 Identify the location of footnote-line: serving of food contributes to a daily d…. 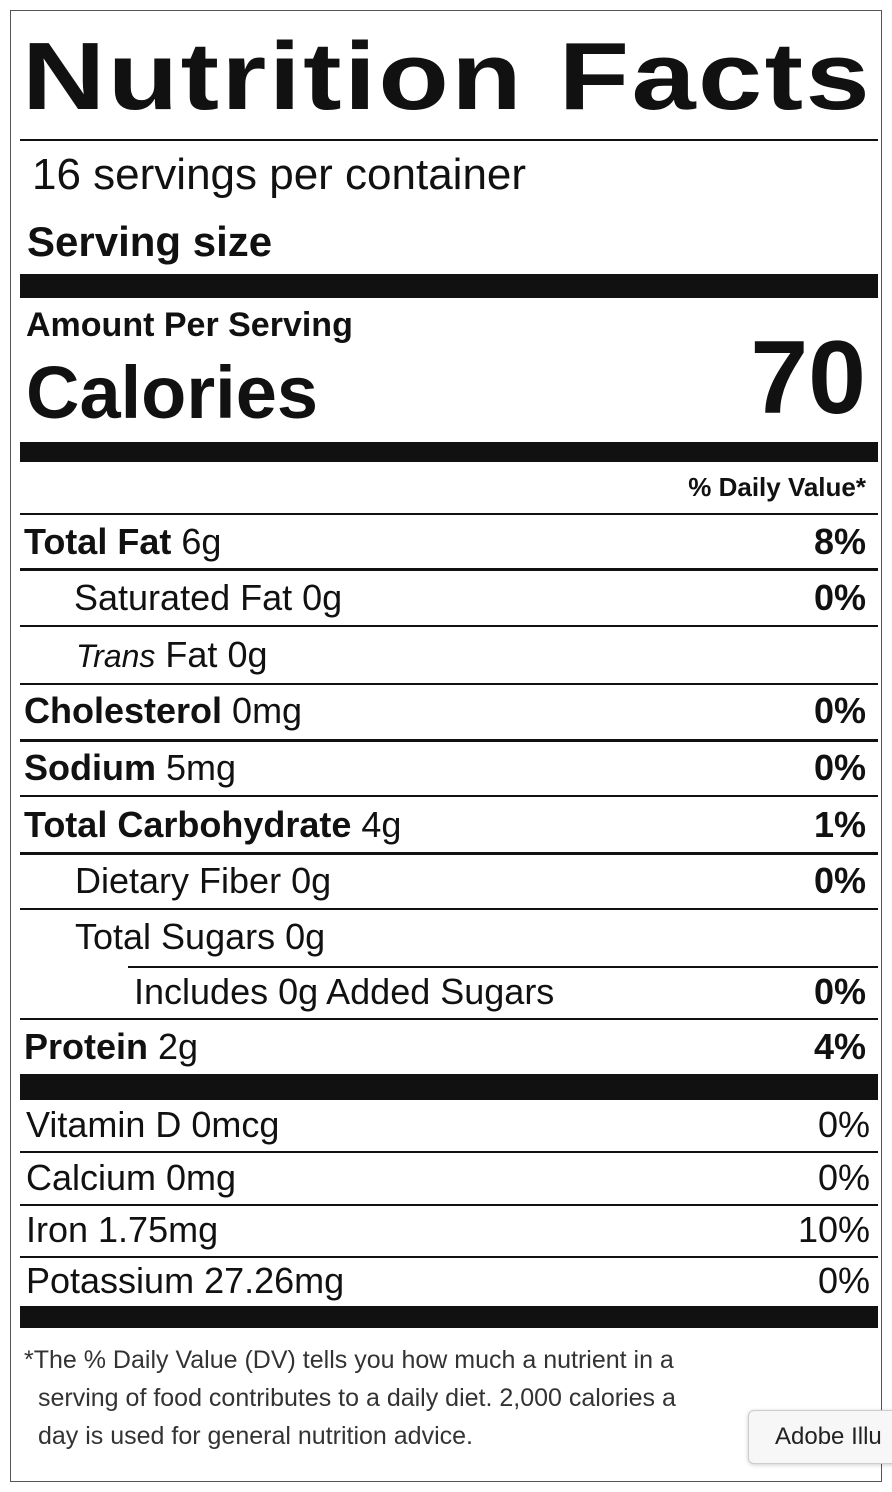
(357, 1398).